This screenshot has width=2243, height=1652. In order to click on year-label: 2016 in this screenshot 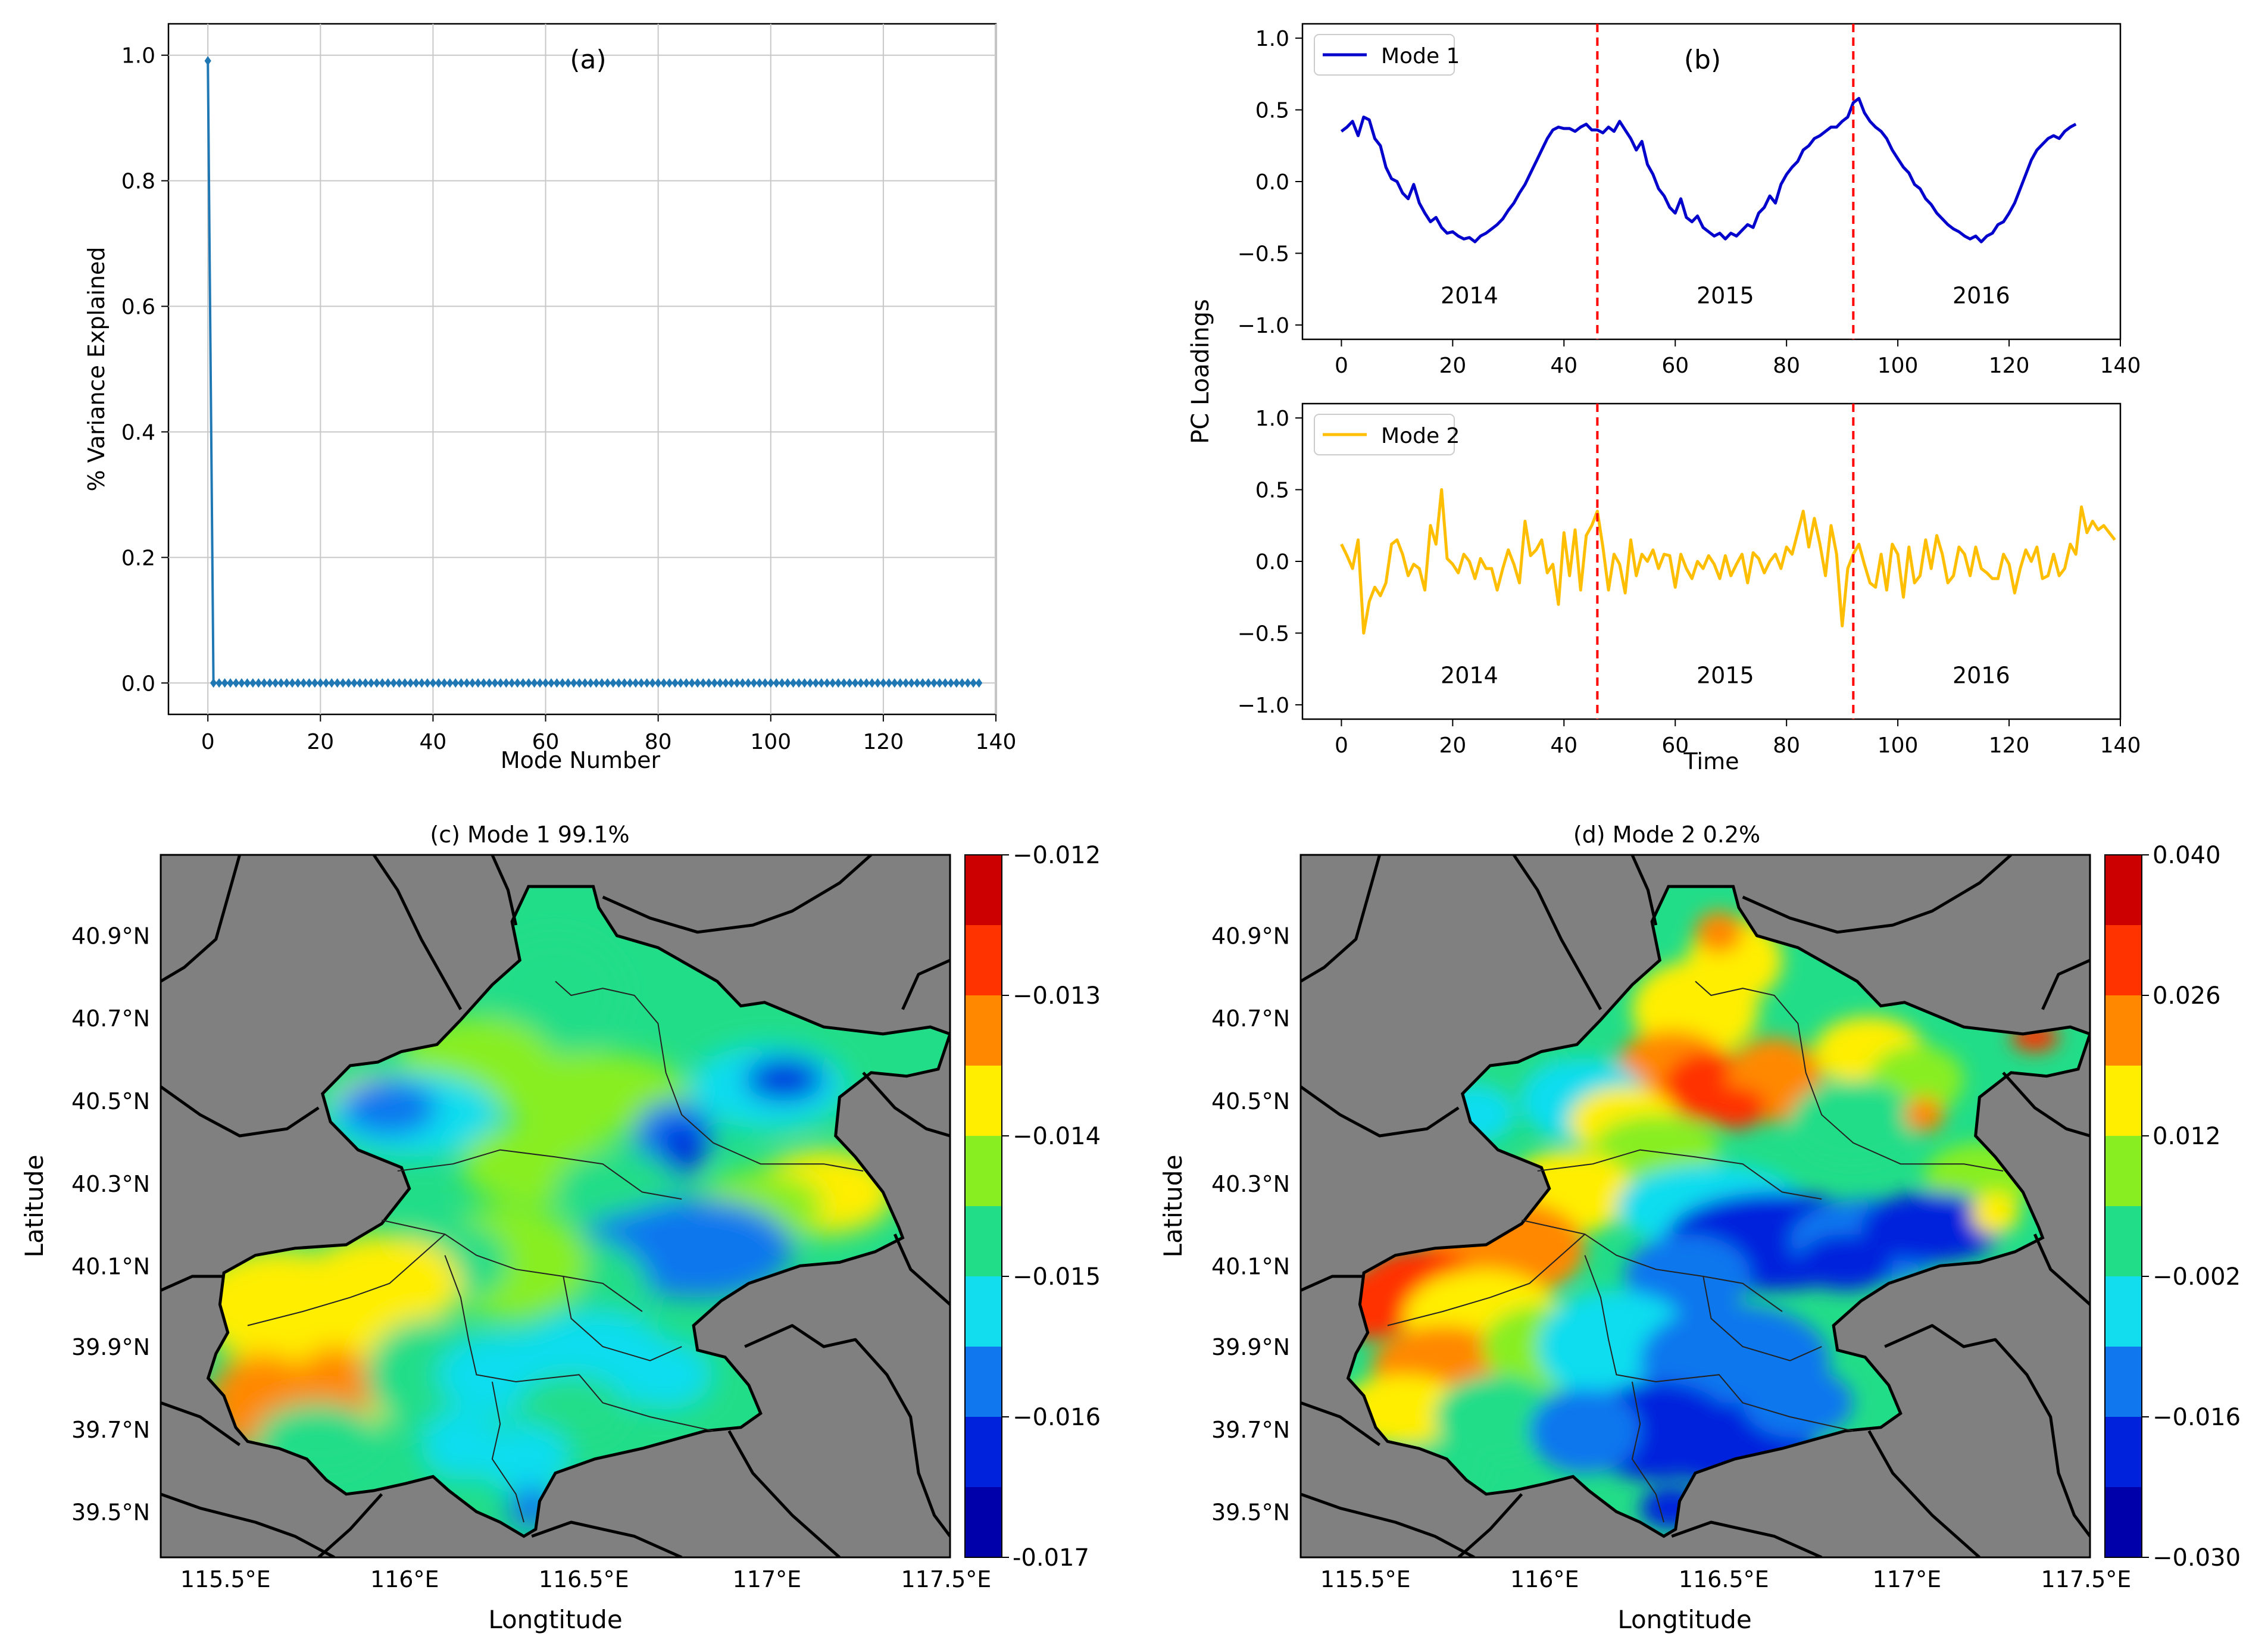, I will do `click(1981, 296)`.